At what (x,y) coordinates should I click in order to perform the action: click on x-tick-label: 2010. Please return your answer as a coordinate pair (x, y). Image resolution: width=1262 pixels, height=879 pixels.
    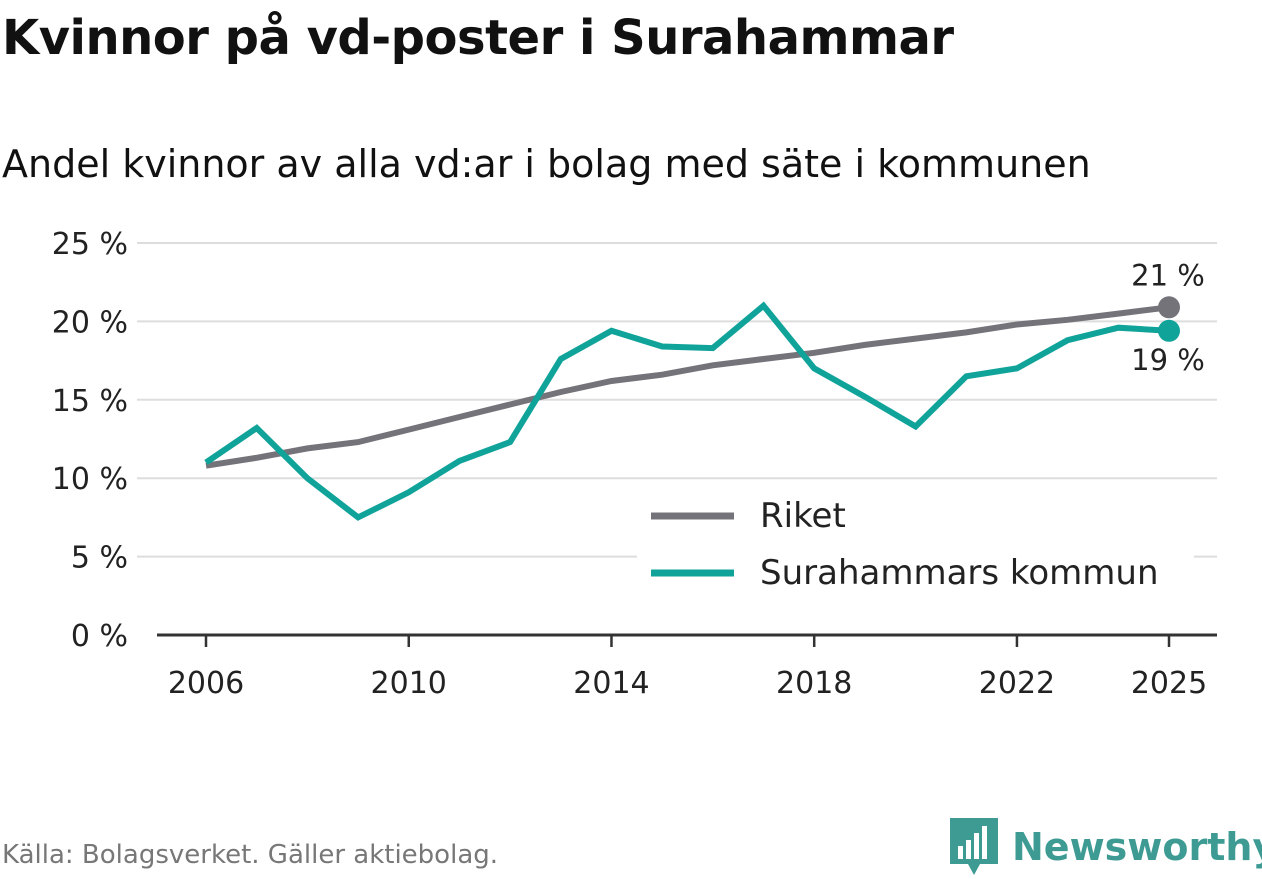
    Looking at the image, I should click on (409, 683).